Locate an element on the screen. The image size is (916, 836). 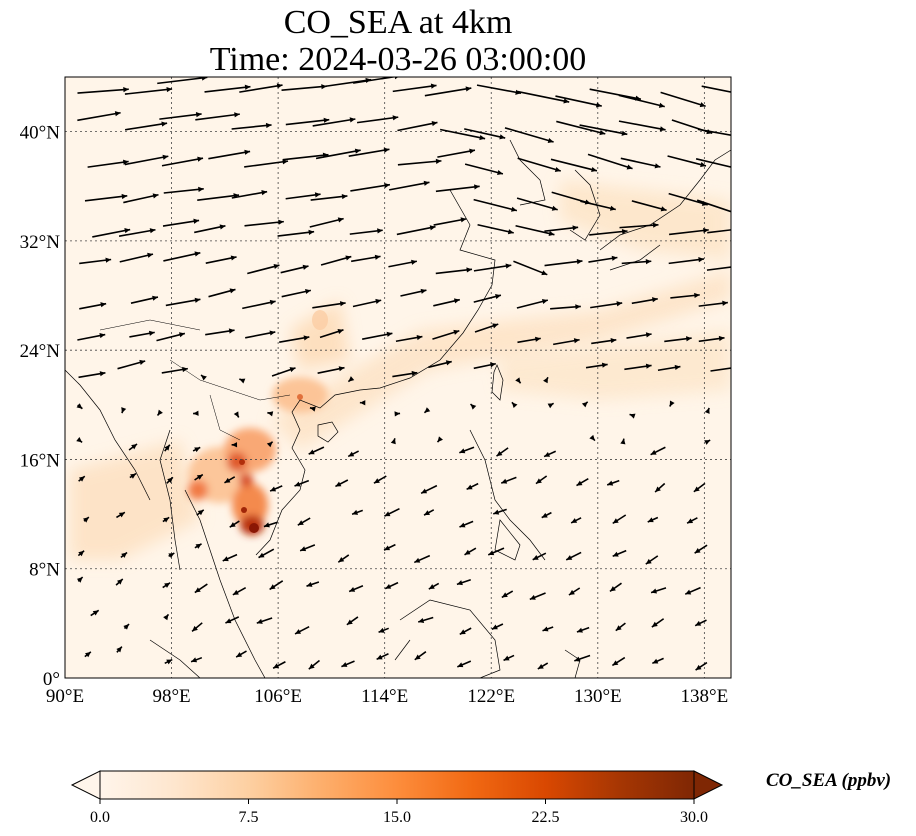
lat-tick-label: 0° is located at coordinates (51, 679).